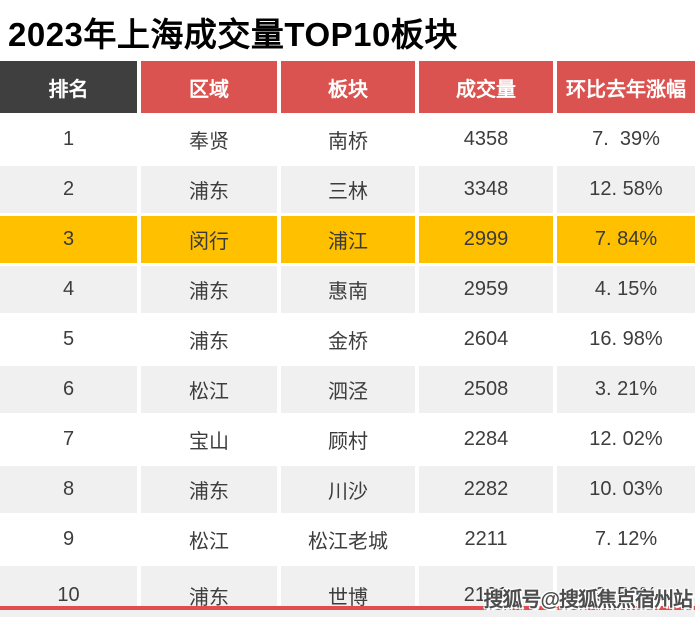 The image size is (695, 617). Describe the element at coordinates (486, 189) in the screenshot. I see `cell-volume: 3348` at that location.